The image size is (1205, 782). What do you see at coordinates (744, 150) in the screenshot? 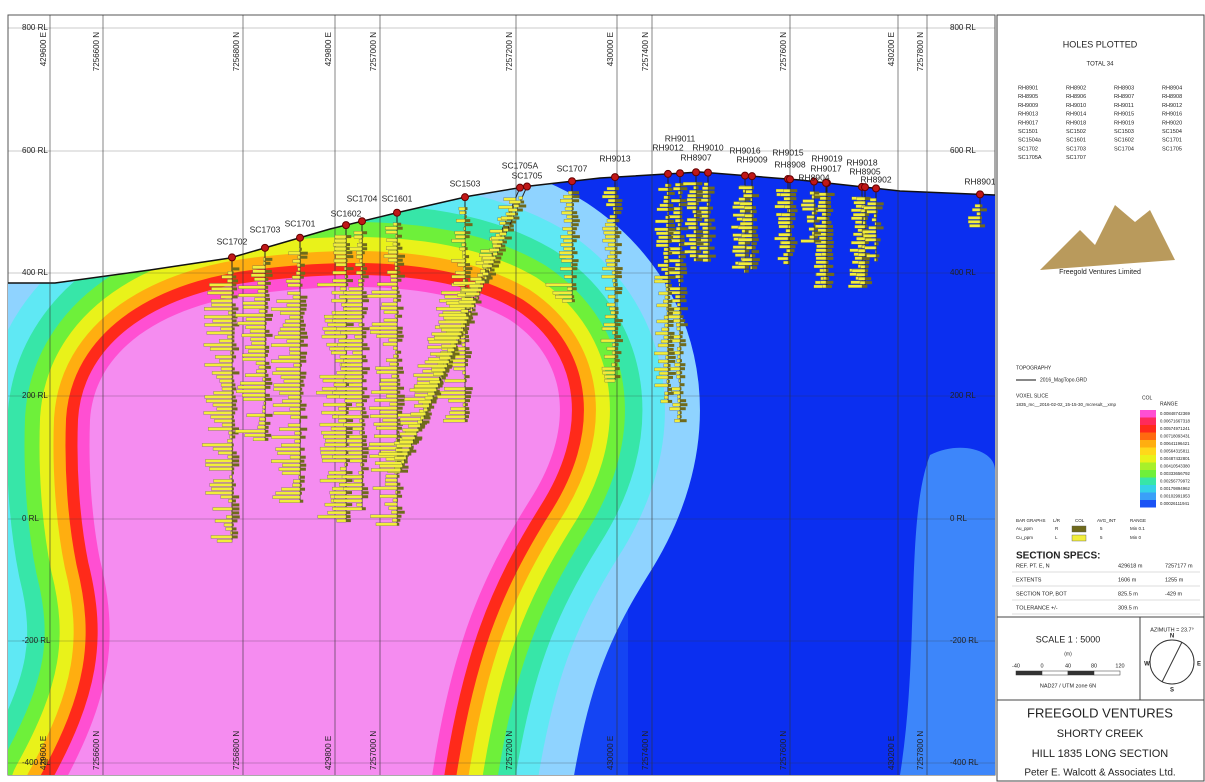
I see `hole-label: RH9016` at bounding box center [744, 150].